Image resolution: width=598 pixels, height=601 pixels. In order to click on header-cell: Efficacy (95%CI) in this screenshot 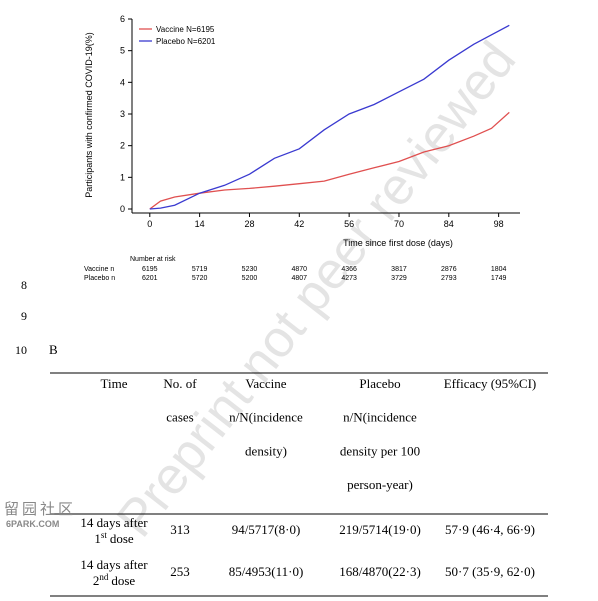, I will do `click(490, 383)`.